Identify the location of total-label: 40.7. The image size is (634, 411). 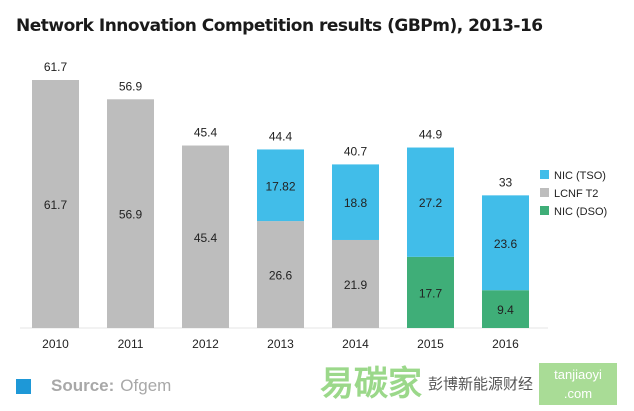
(356, 151).